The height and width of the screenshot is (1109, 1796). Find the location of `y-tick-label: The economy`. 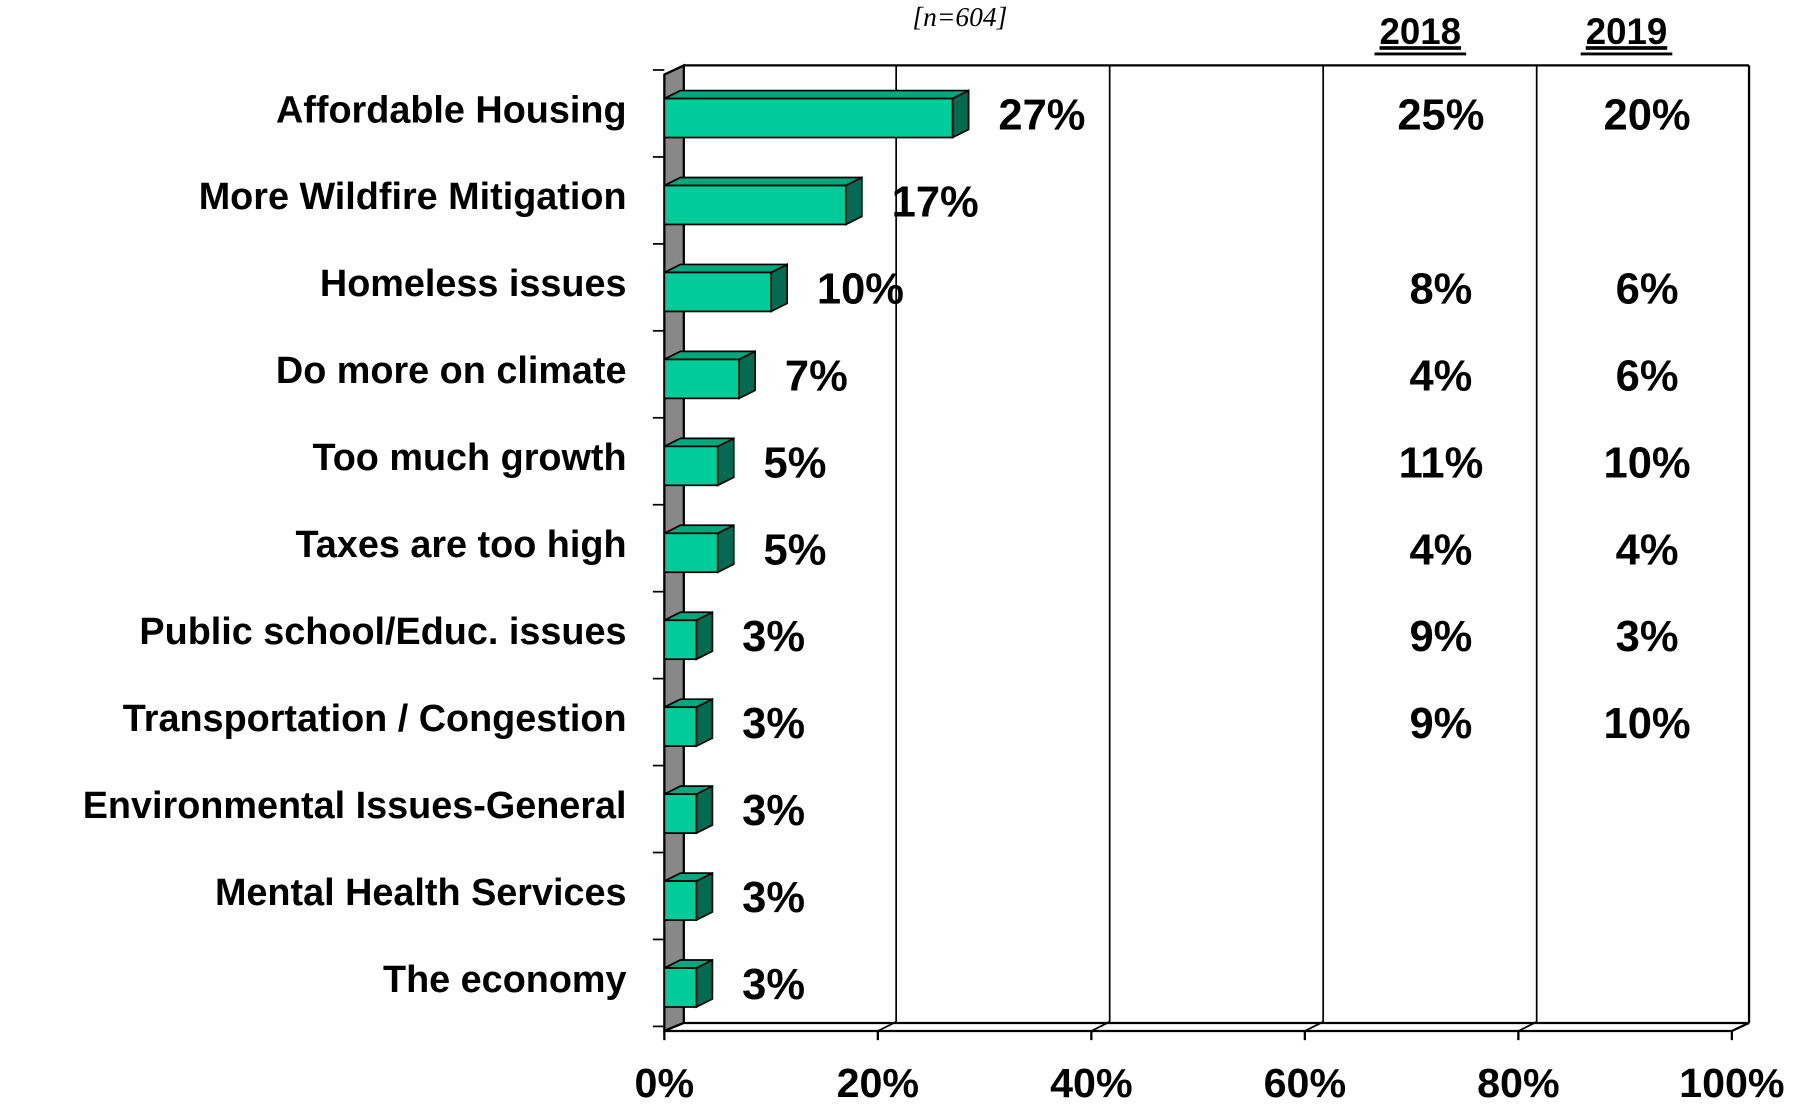

y-tick-label: The economy is located at coordinates (505, 980).